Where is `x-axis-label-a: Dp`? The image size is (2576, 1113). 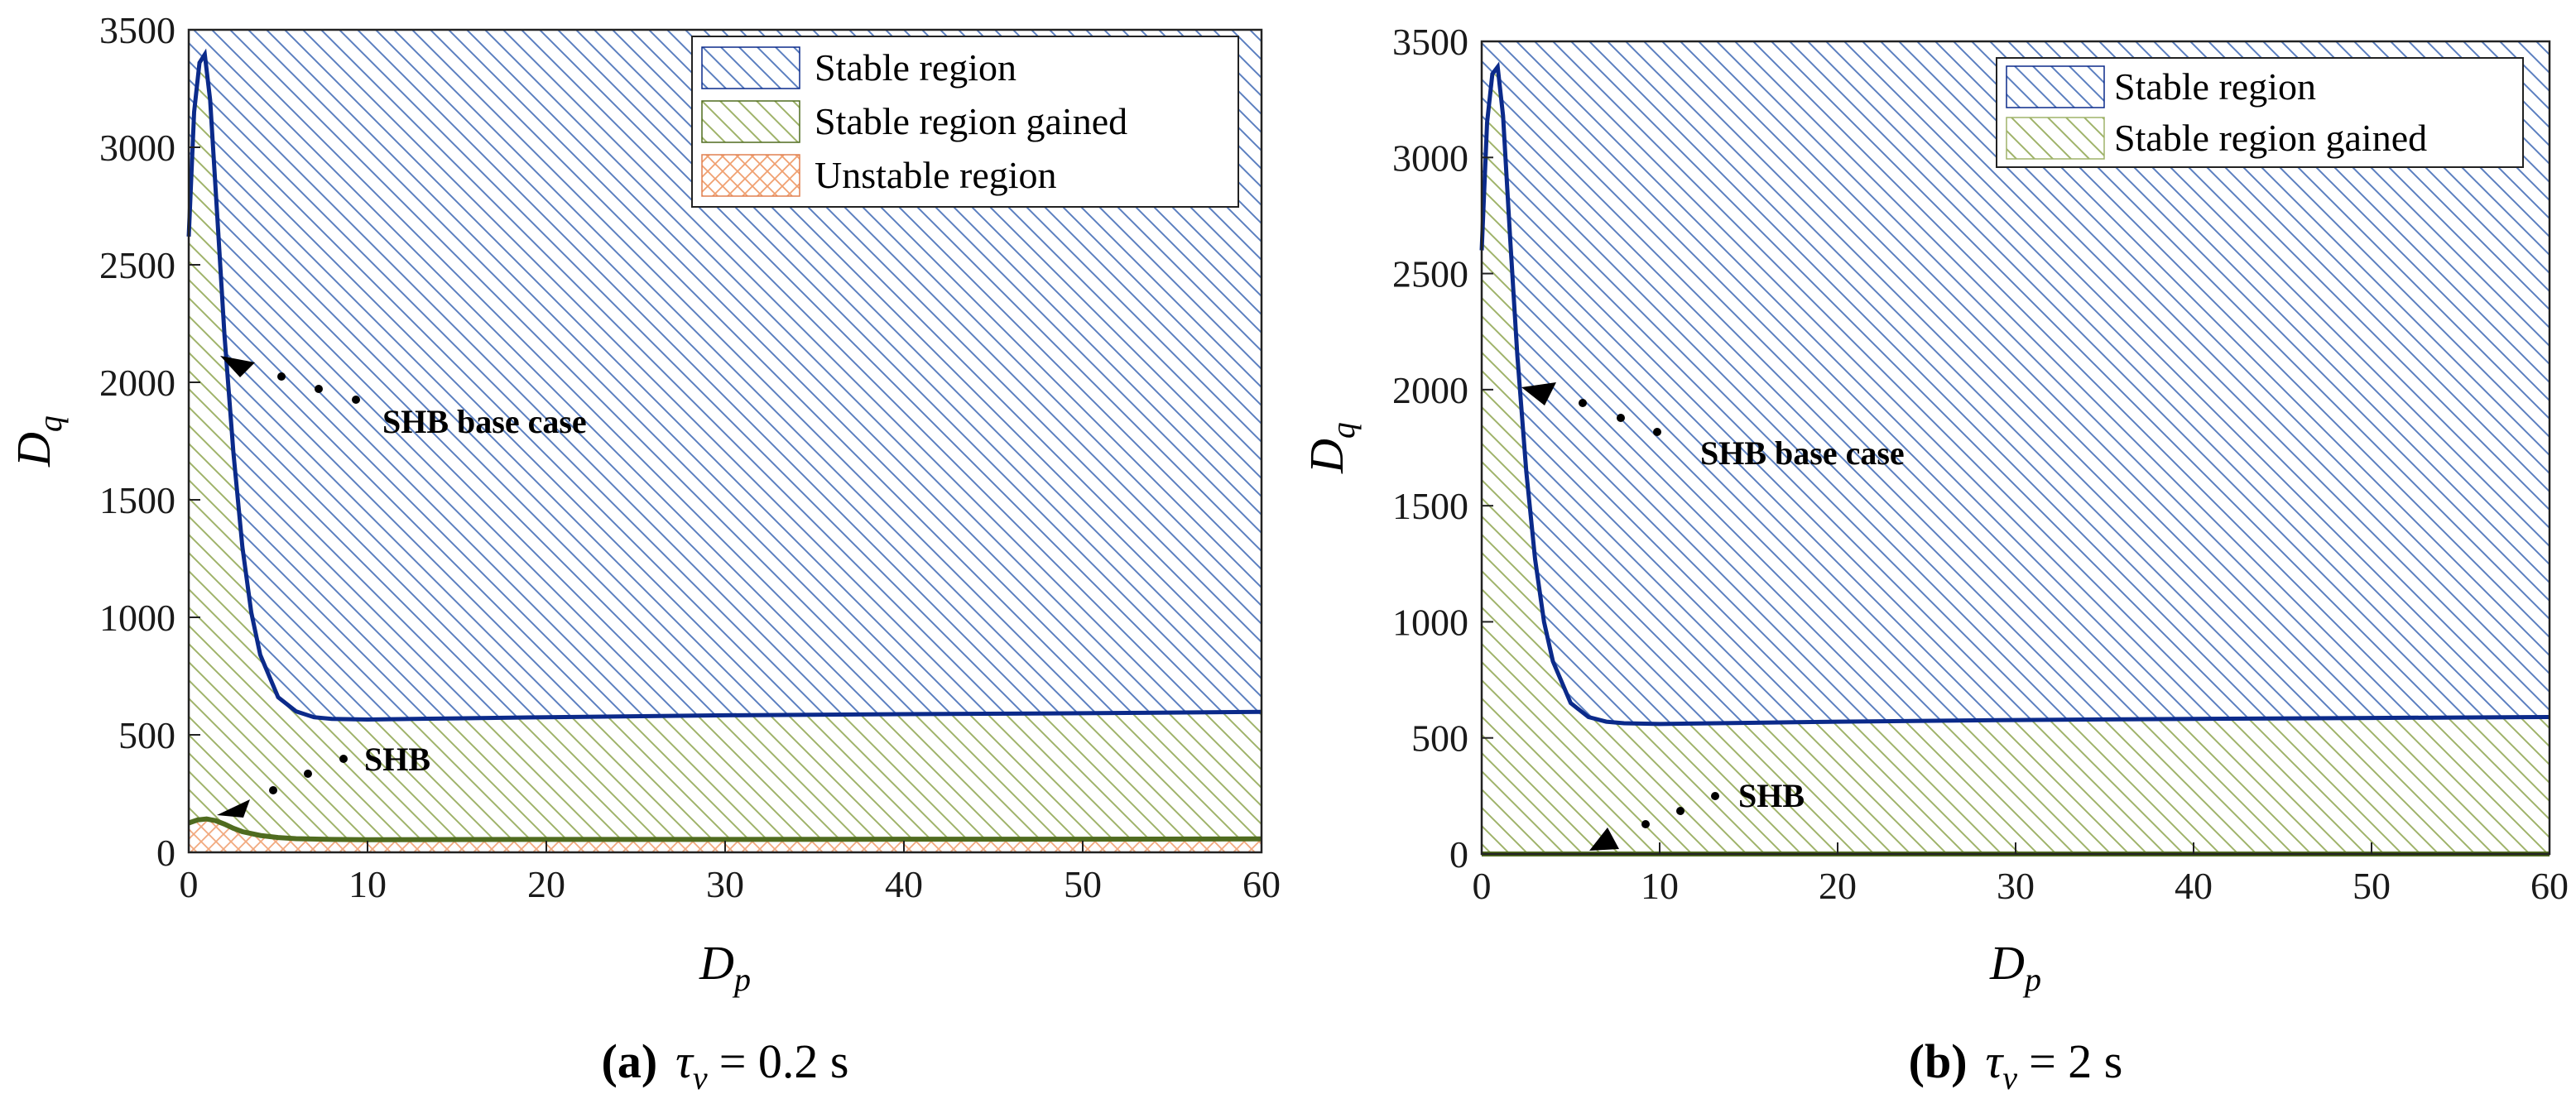
x-axis-label-a: Dp is located at coordinates (725, 967).